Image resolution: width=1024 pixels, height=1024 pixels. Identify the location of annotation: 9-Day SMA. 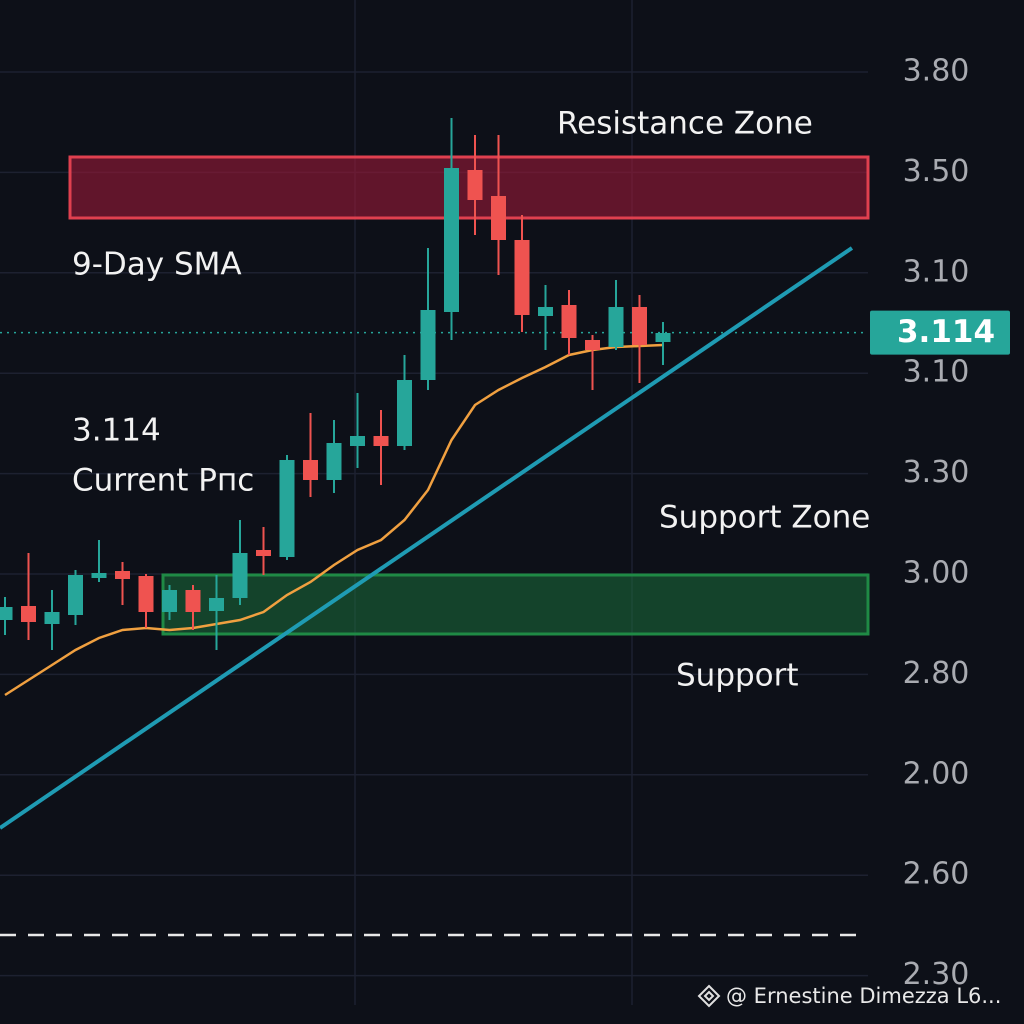
(157, 265).